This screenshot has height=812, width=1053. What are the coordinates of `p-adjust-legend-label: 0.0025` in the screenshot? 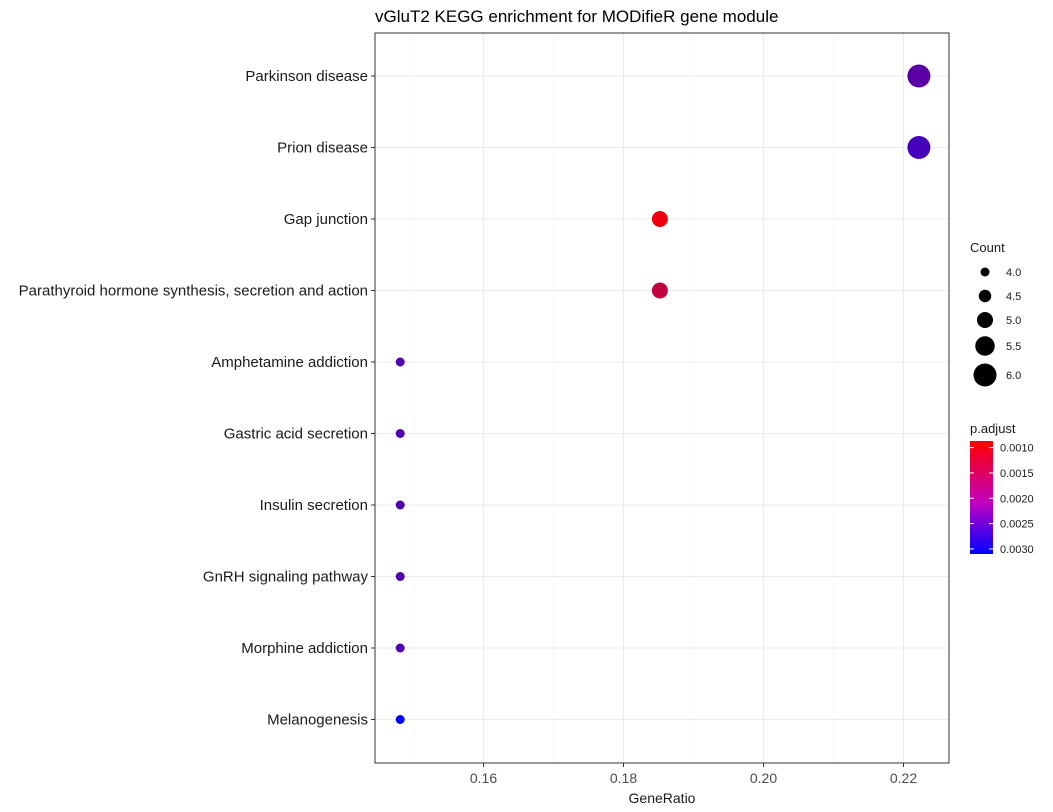 It's located at (1017, 525).